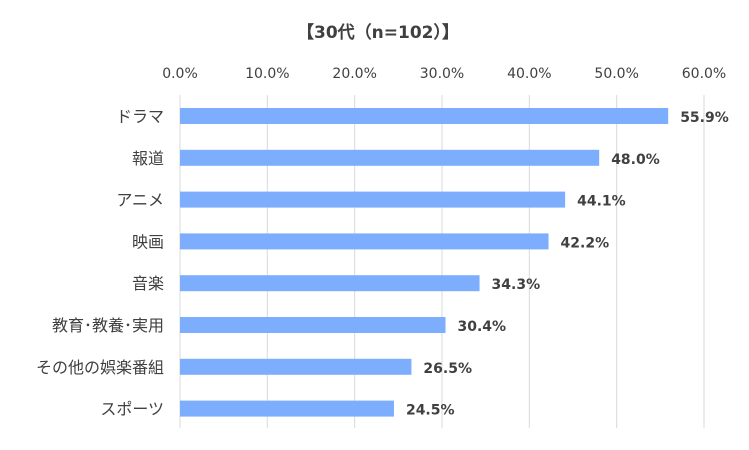 Image resolution: width=749 pixels, height=450 pixels. What do you see at coordinates (516, 285) in the screenshot?
I see `value-label: 34.3%` at bounding box center [516, 285].